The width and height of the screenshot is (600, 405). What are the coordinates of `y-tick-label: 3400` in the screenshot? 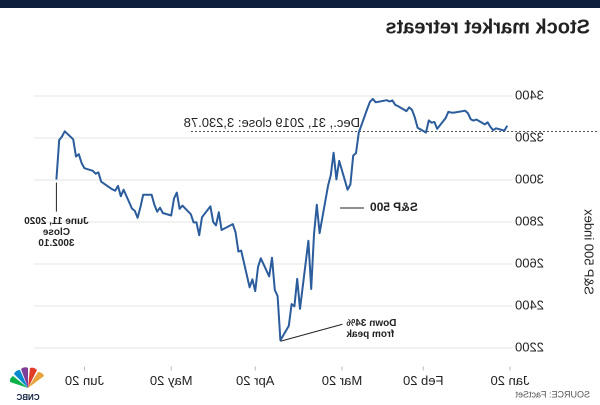 It's located at (529, 94).